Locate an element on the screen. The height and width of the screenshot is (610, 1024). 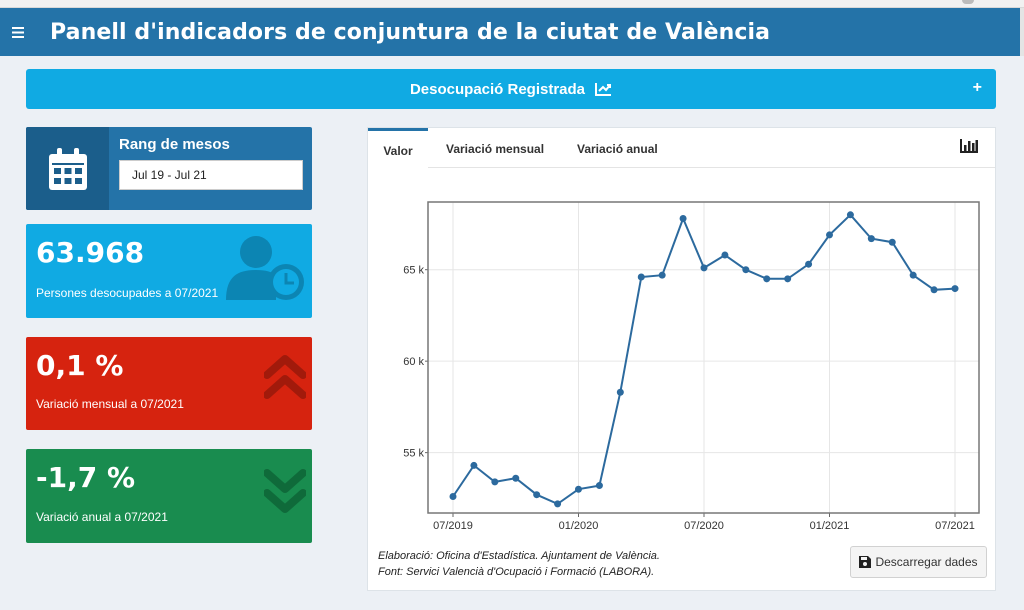
menu-toggle-button is located at coordinates (18, 32).